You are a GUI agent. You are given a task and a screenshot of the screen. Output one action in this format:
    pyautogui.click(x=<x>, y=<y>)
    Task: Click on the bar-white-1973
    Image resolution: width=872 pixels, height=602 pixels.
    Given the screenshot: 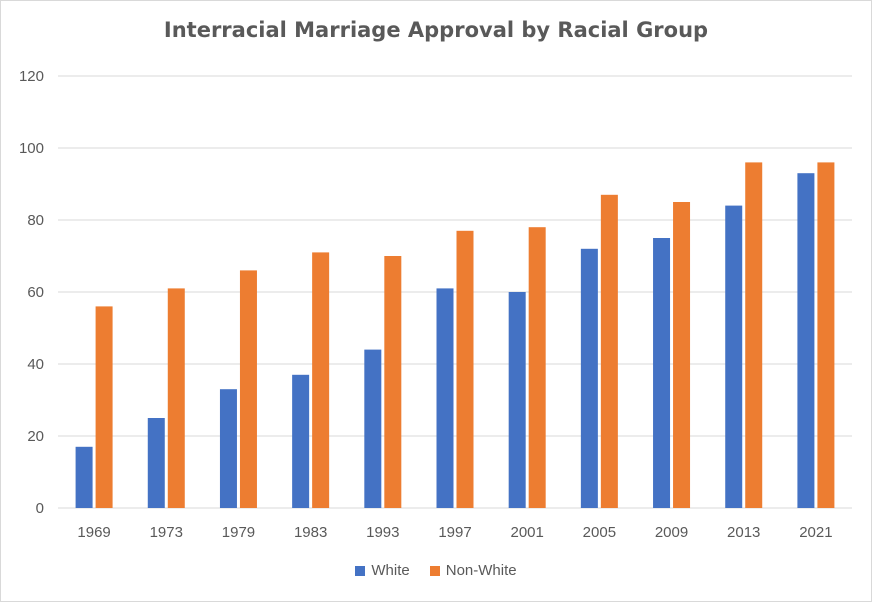 What is the action you would take?
    pyautogui.click(x=156, y=463)
    